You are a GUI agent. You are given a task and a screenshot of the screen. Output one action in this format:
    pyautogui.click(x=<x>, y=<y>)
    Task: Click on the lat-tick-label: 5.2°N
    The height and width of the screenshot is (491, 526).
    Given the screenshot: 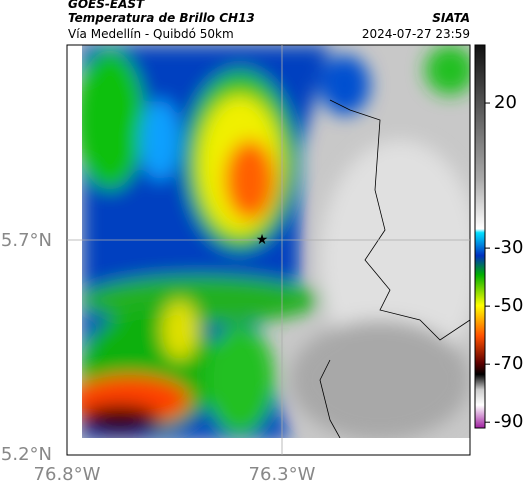 What is the action you would take?
    pyautogui.click(x=26, y=454)
    